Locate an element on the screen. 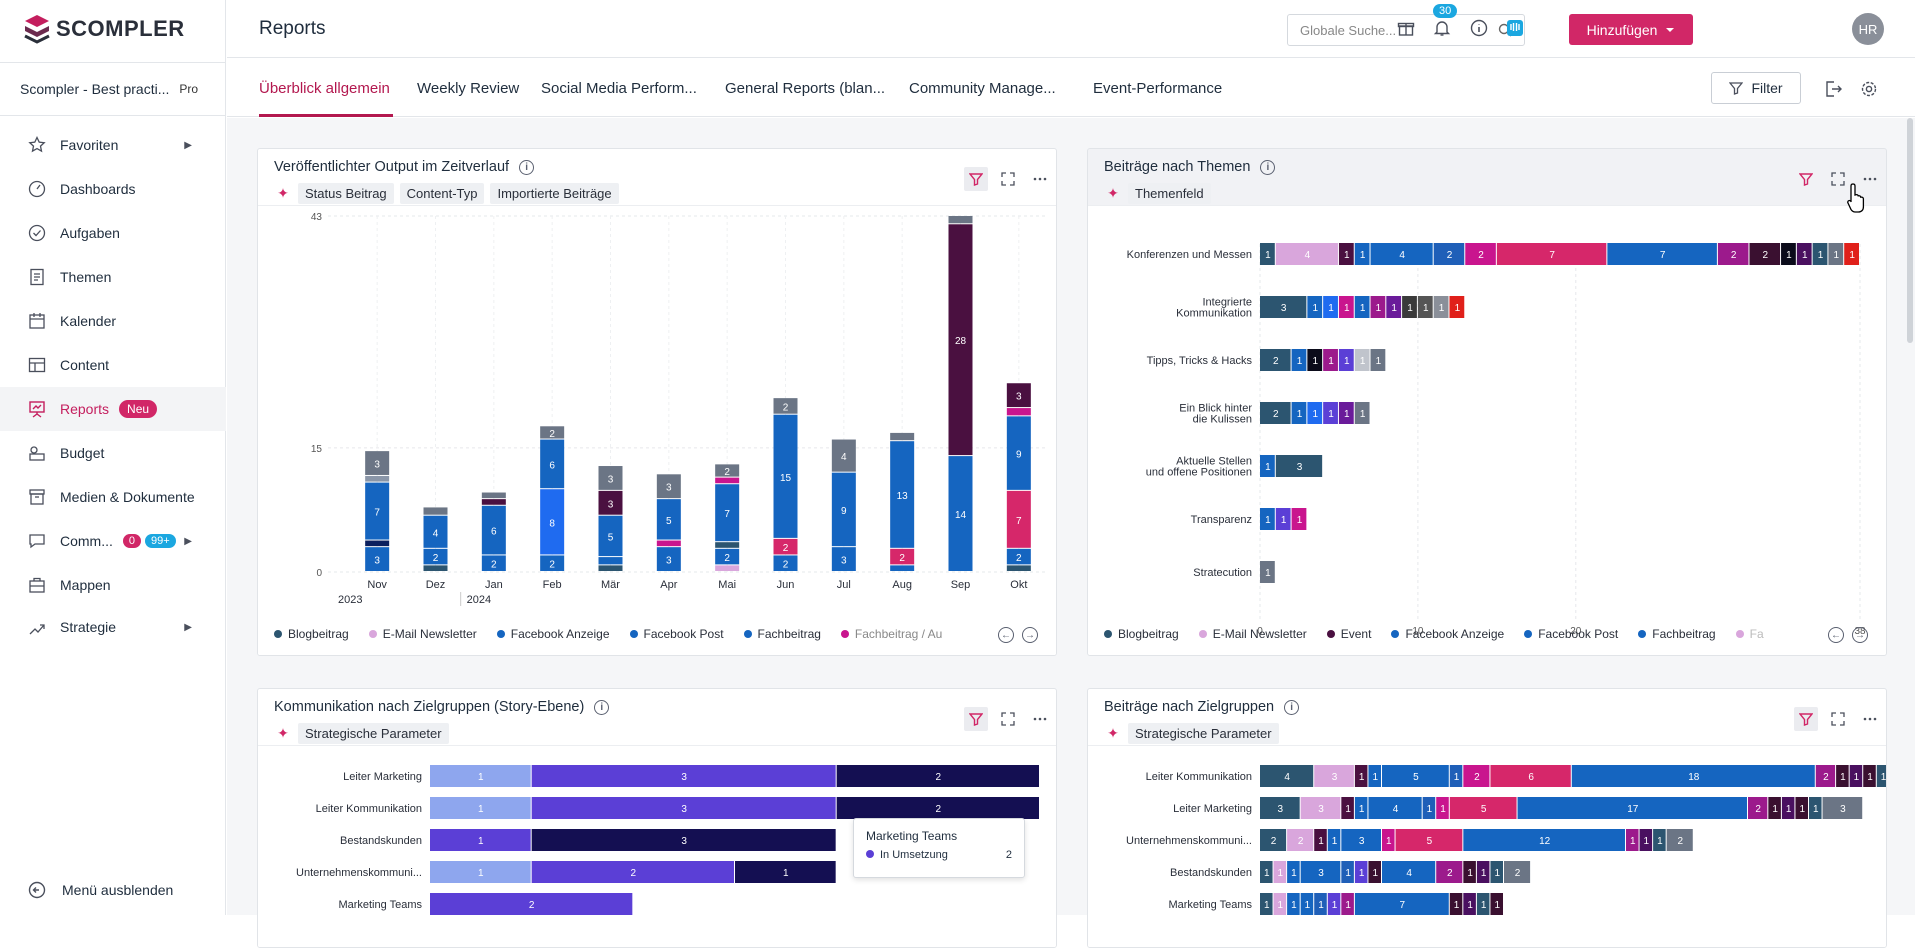 Image resolution: width=1915 pixels, height=948 pixels. bell-icon is located at coordinates (1442, 28).